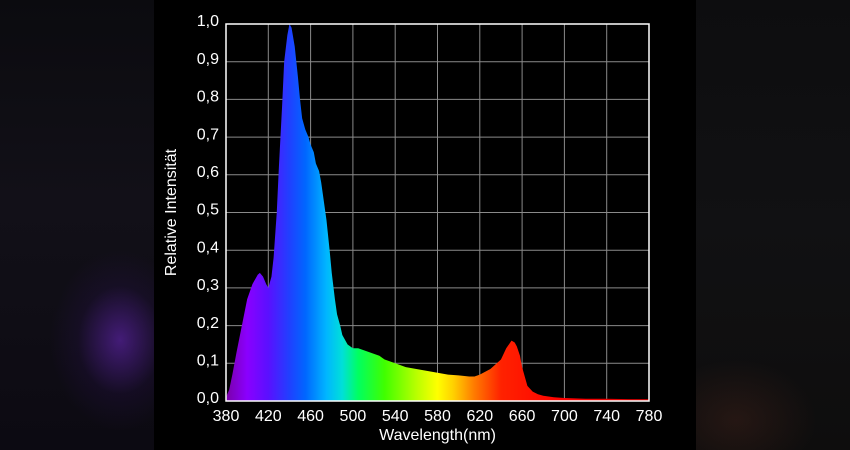 Image resolution: width=850 pixels, height=450 pixels. What do you see at coordinates (606, 416) in the screenshot?
I see `x-tick-label: 740` at bounding box center [606, 416].